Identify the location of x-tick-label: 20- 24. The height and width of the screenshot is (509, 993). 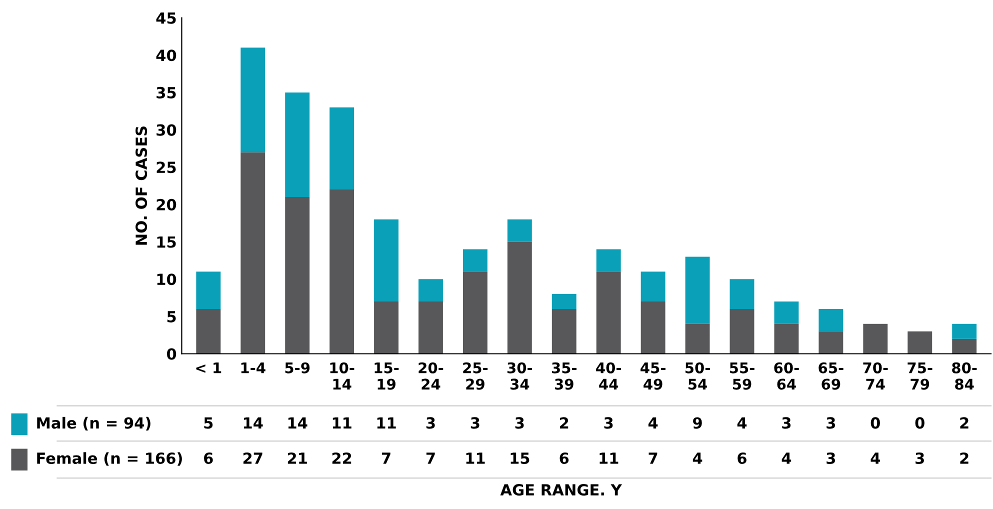
(431, 376).